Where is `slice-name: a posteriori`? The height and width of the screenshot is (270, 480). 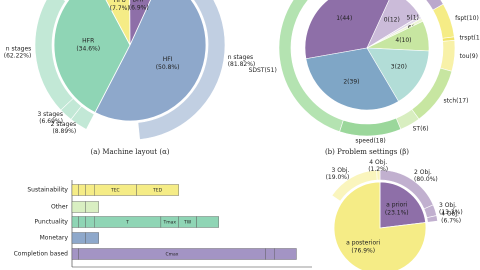 slice-name: a posteriori is located at coordinates (363, 242).